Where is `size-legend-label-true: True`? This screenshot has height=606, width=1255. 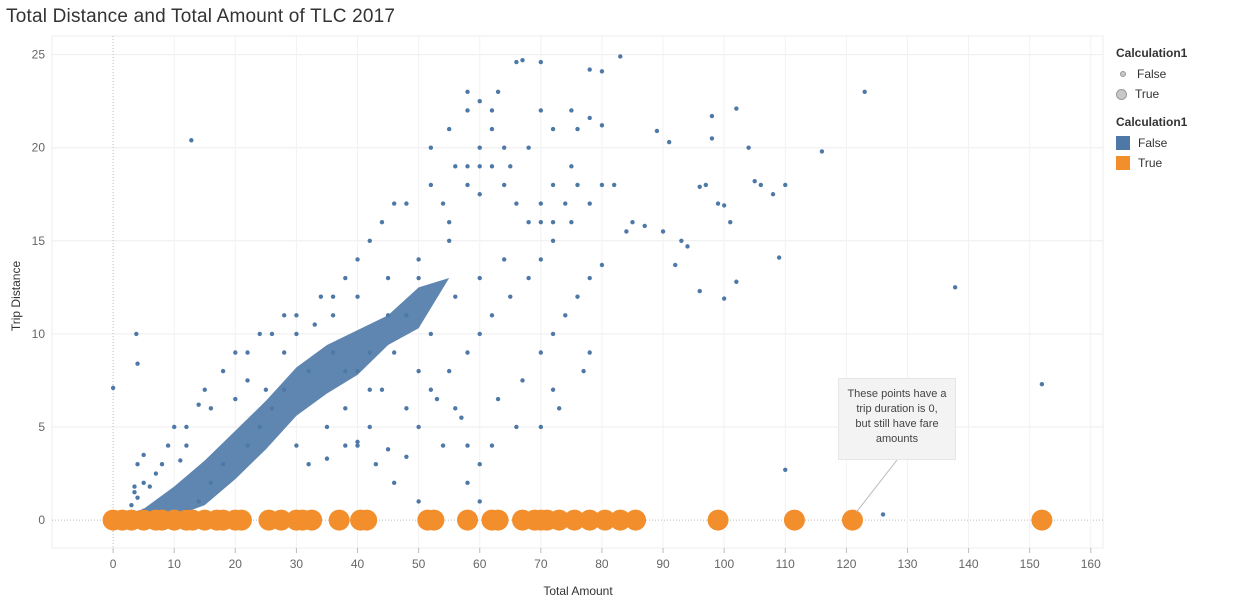
size-legend-label-true: True is located at coordinates (1147, 94).